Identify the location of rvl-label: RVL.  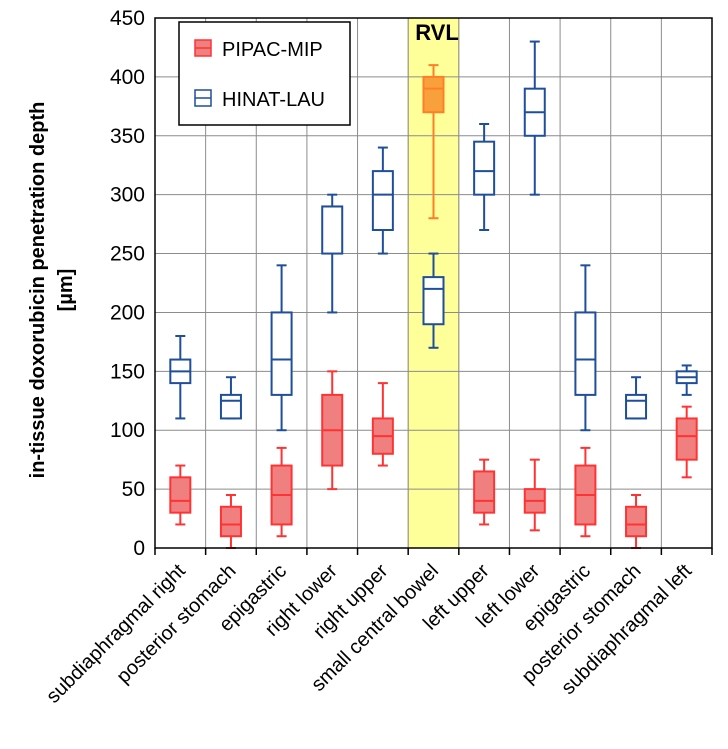
(437, 32).